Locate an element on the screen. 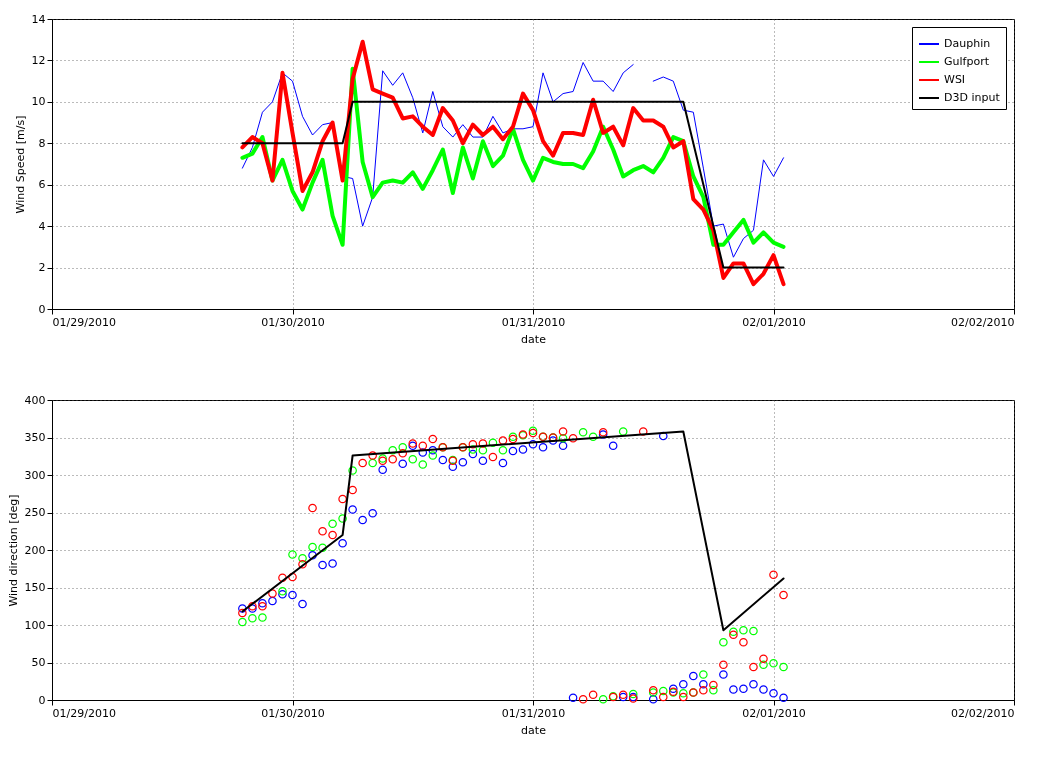  y-tick-label: 200 is located at coordinates (35, 550).